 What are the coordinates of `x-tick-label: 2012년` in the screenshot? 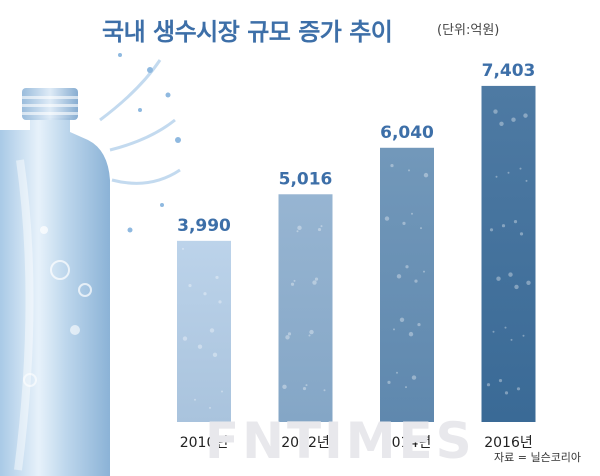 It's located at (305, 443).